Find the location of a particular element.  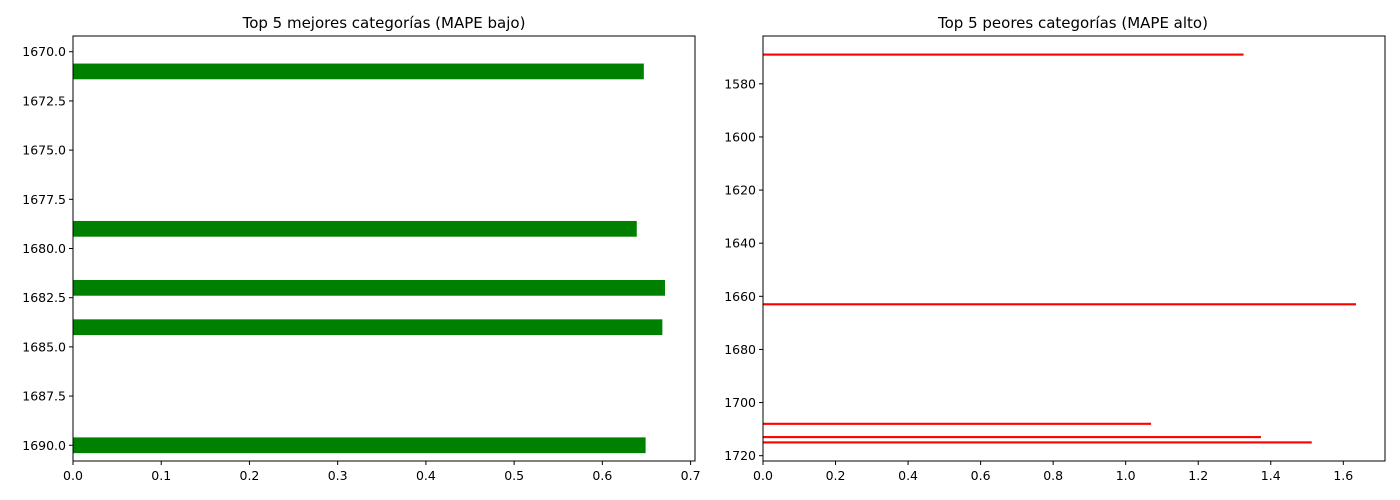

best-categories-x-axis: 0.0 0.1 0.2 0.3 0.4 0.5 0.6 0.7 is located at coordinates (382, 472).